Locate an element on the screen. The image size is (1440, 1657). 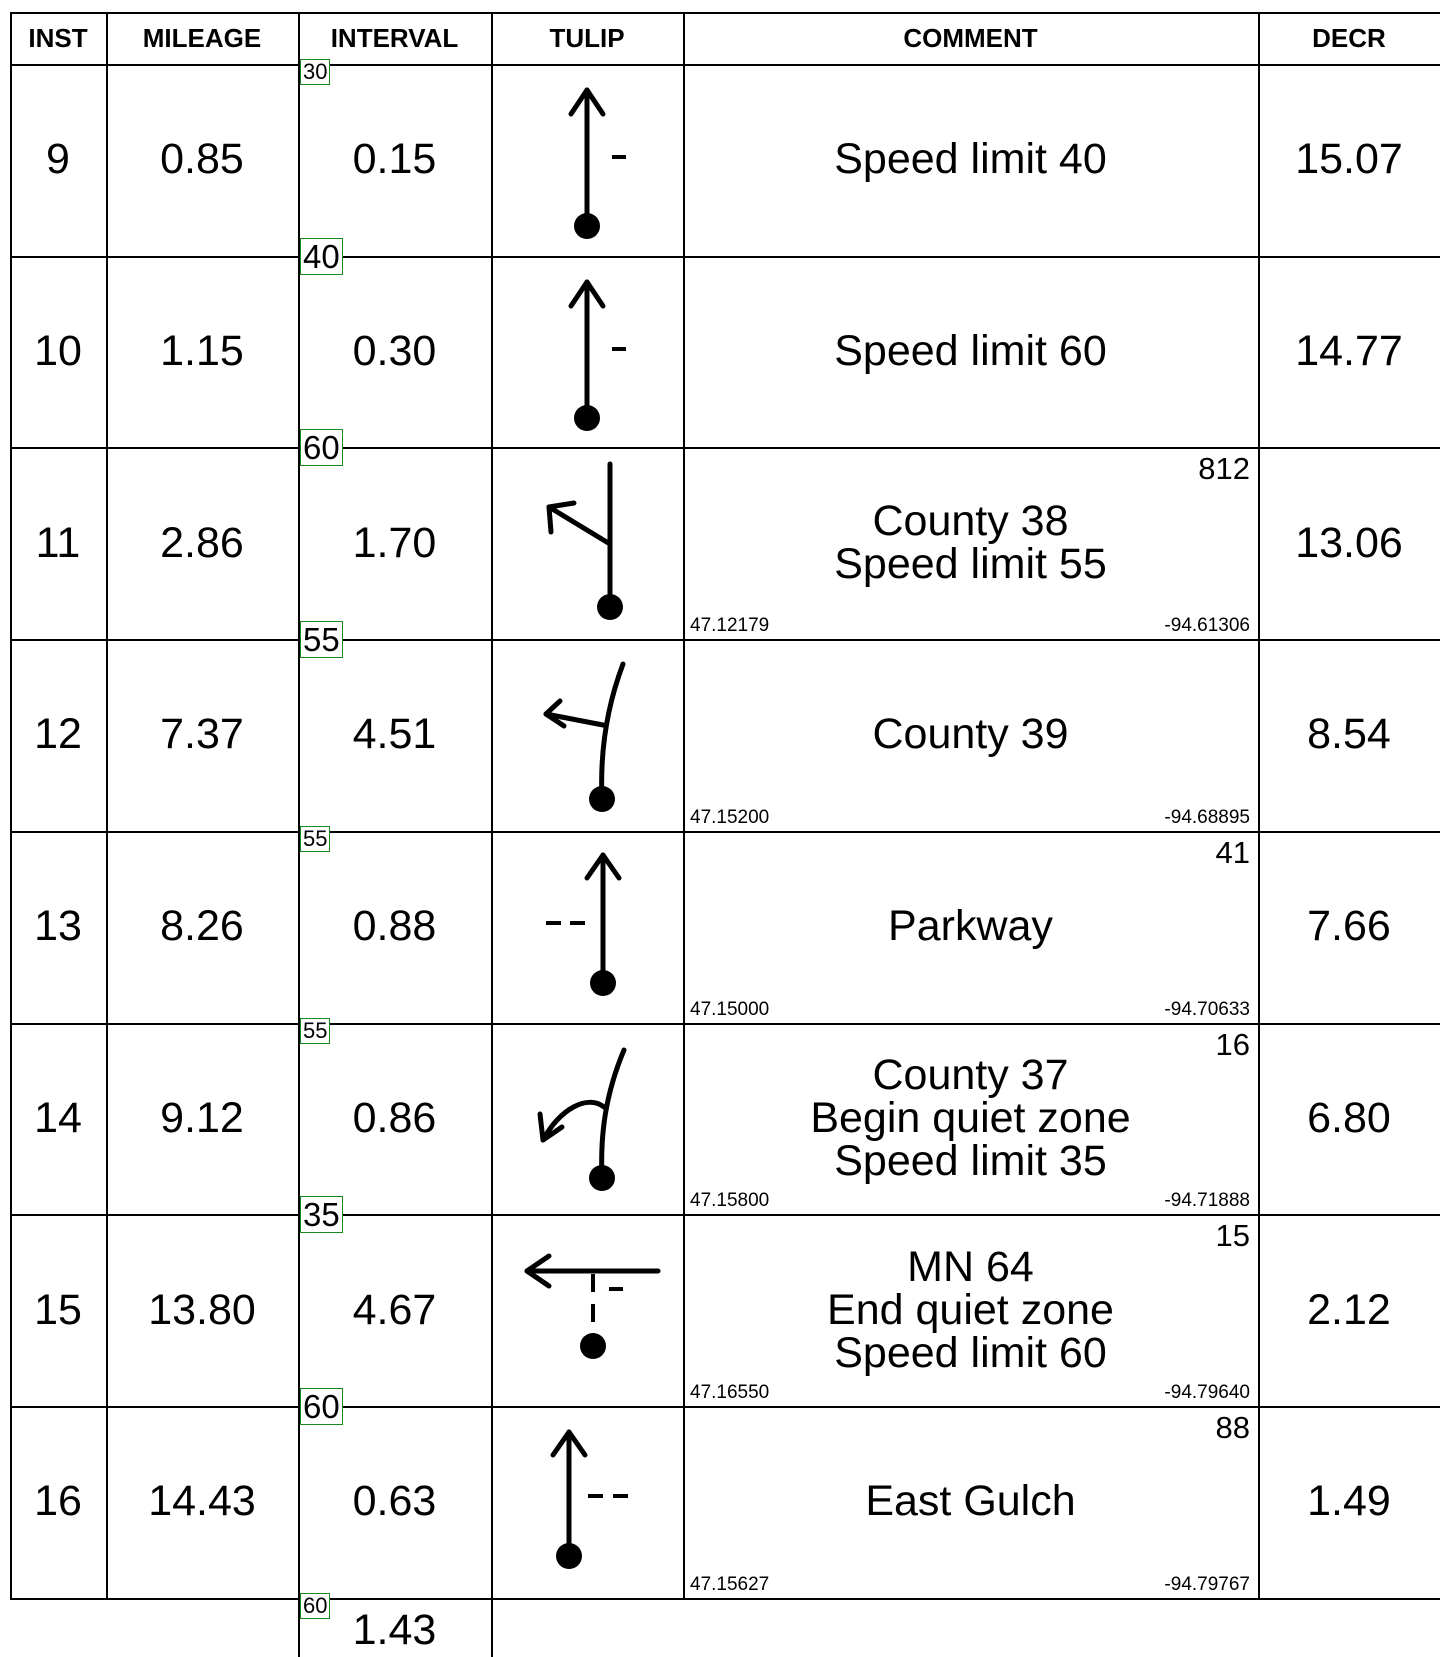
latitude: 47.15800 is located at coordinates (730, 1201).